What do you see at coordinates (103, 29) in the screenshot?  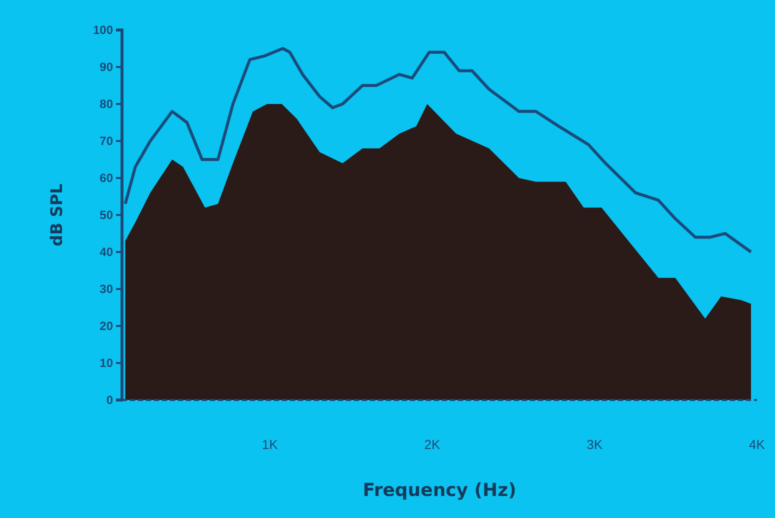 I see `y-tick-label: 100` at bounding box center [103, 29].